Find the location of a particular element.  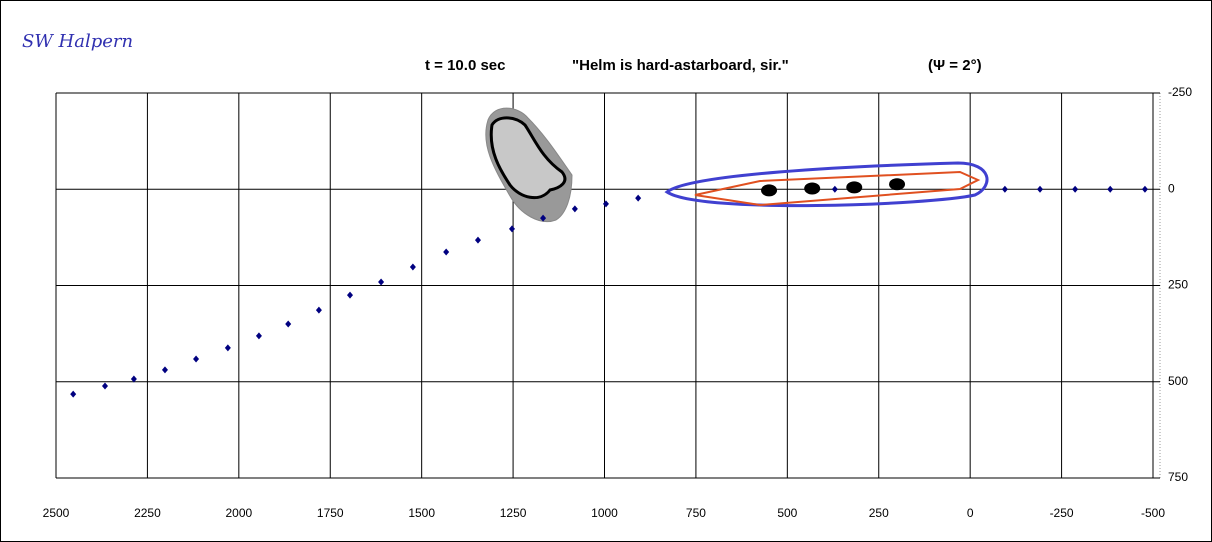

x-tick-label: 2500 is located at coordinates (56, 513).